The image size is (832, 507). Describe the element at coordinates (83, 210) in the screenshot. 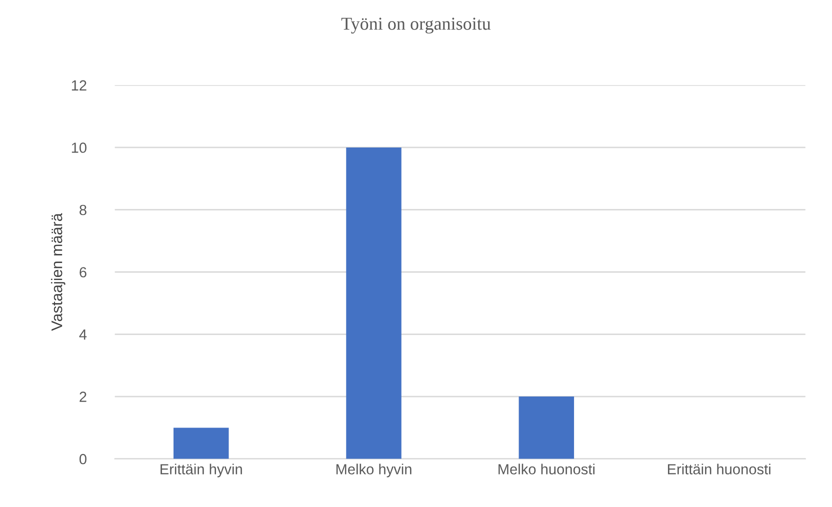

I see `y-tick-label: 8` at that location.